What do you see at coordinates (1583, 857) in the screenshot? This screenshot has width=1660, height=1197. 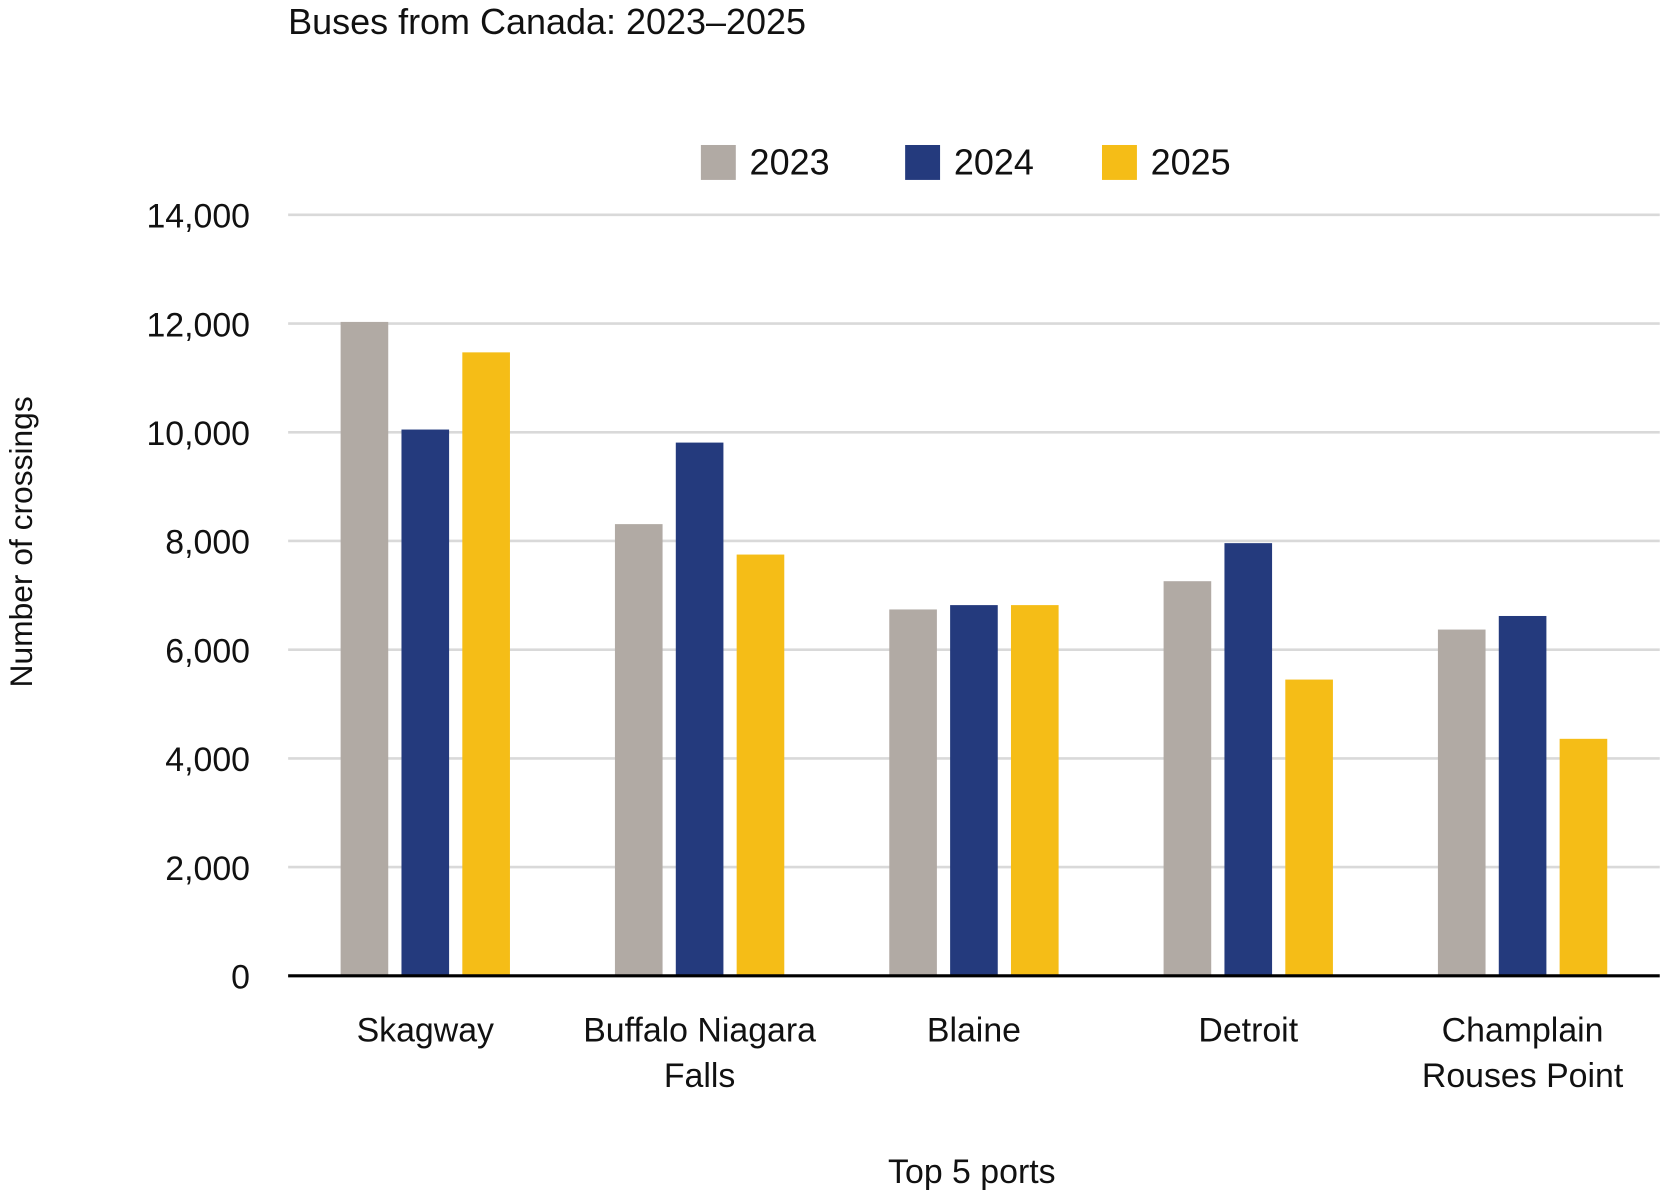 I see `bar-2025-champlain-rouses-point` at bounding box center [1583, 857].